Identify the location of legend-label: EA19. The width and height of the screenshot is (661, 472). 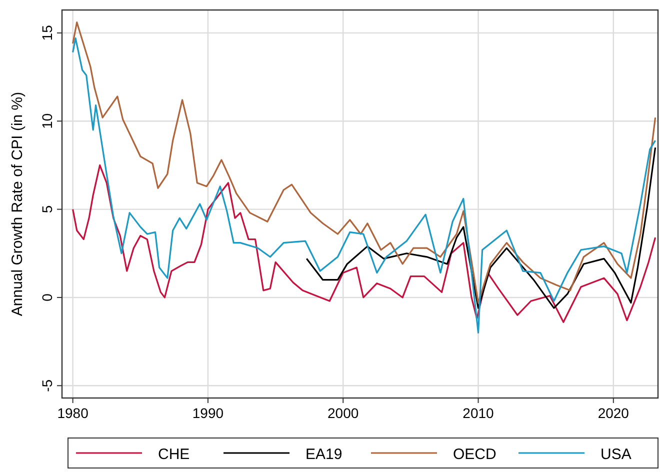
(324, 454).